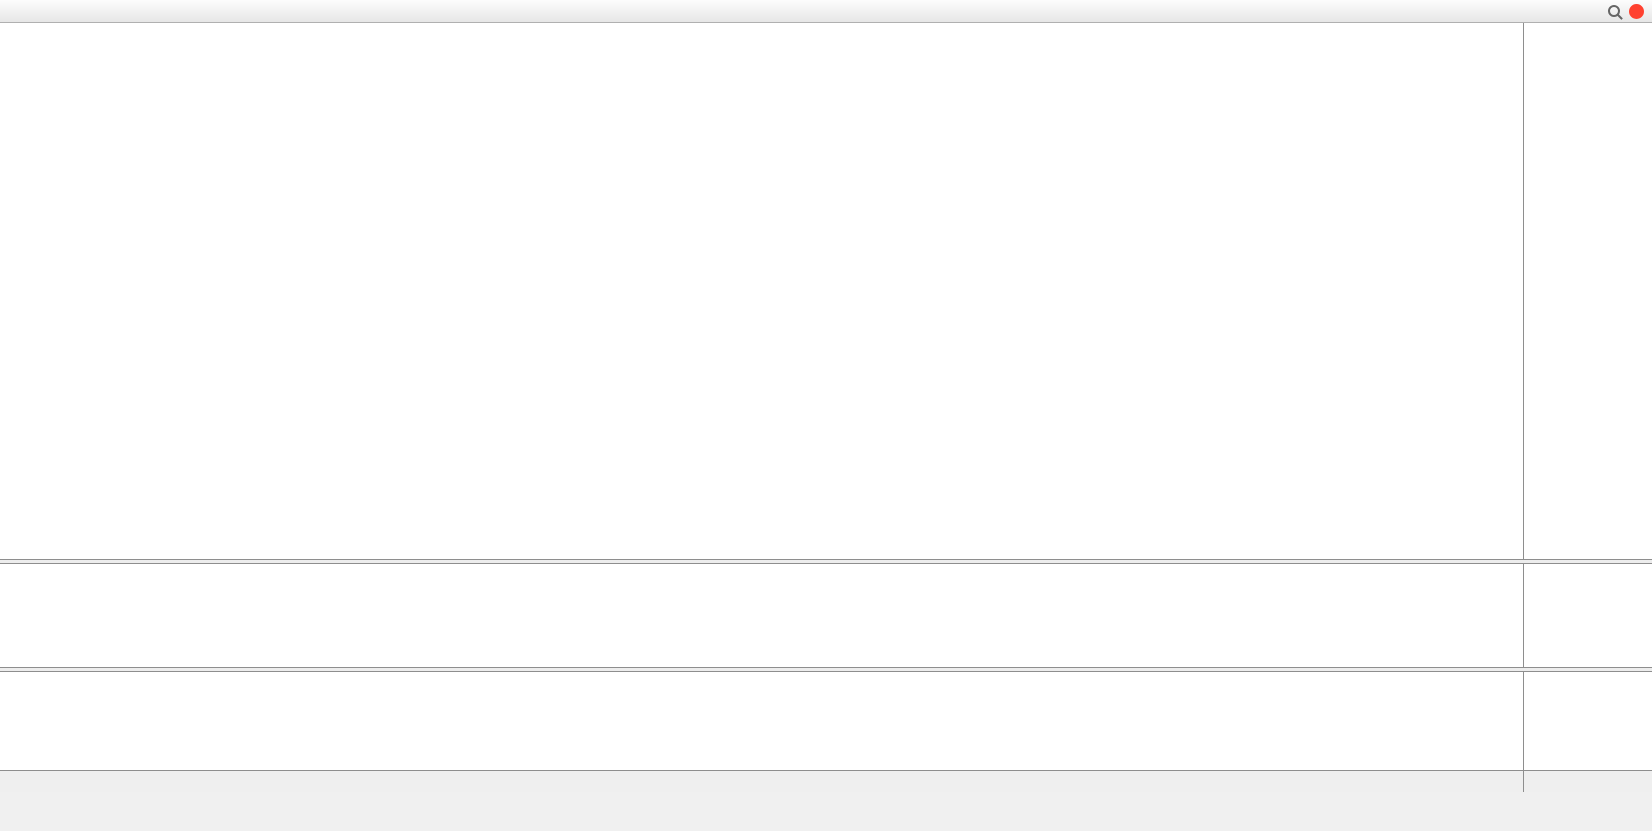  I want to click on price-scale, so click(1588, 407).